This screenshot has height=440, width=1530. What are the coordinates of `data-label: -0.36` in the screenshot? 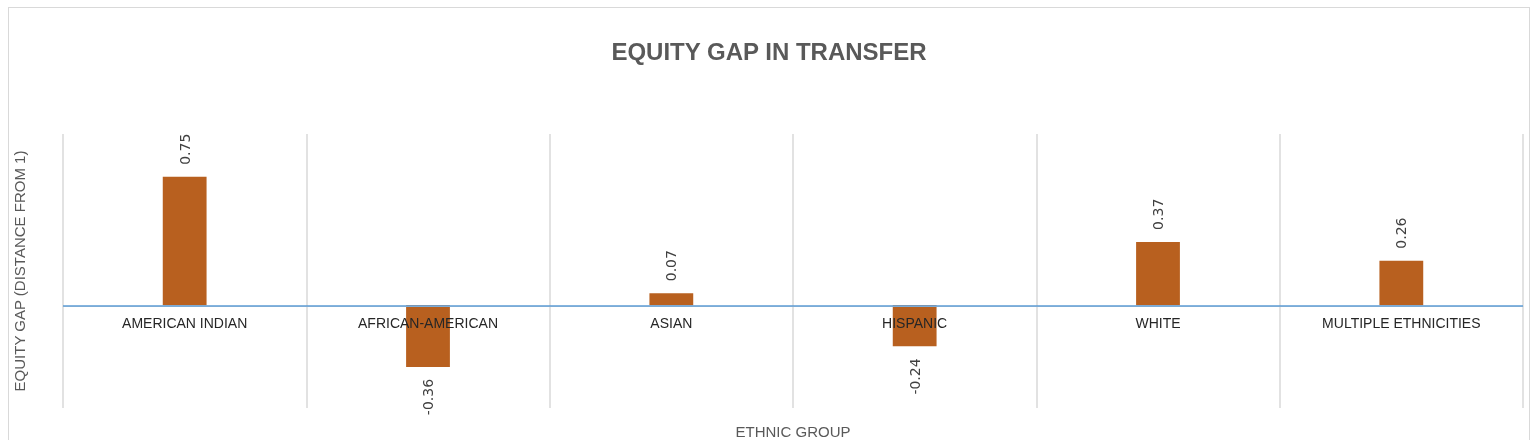 It's located at (428, 397).